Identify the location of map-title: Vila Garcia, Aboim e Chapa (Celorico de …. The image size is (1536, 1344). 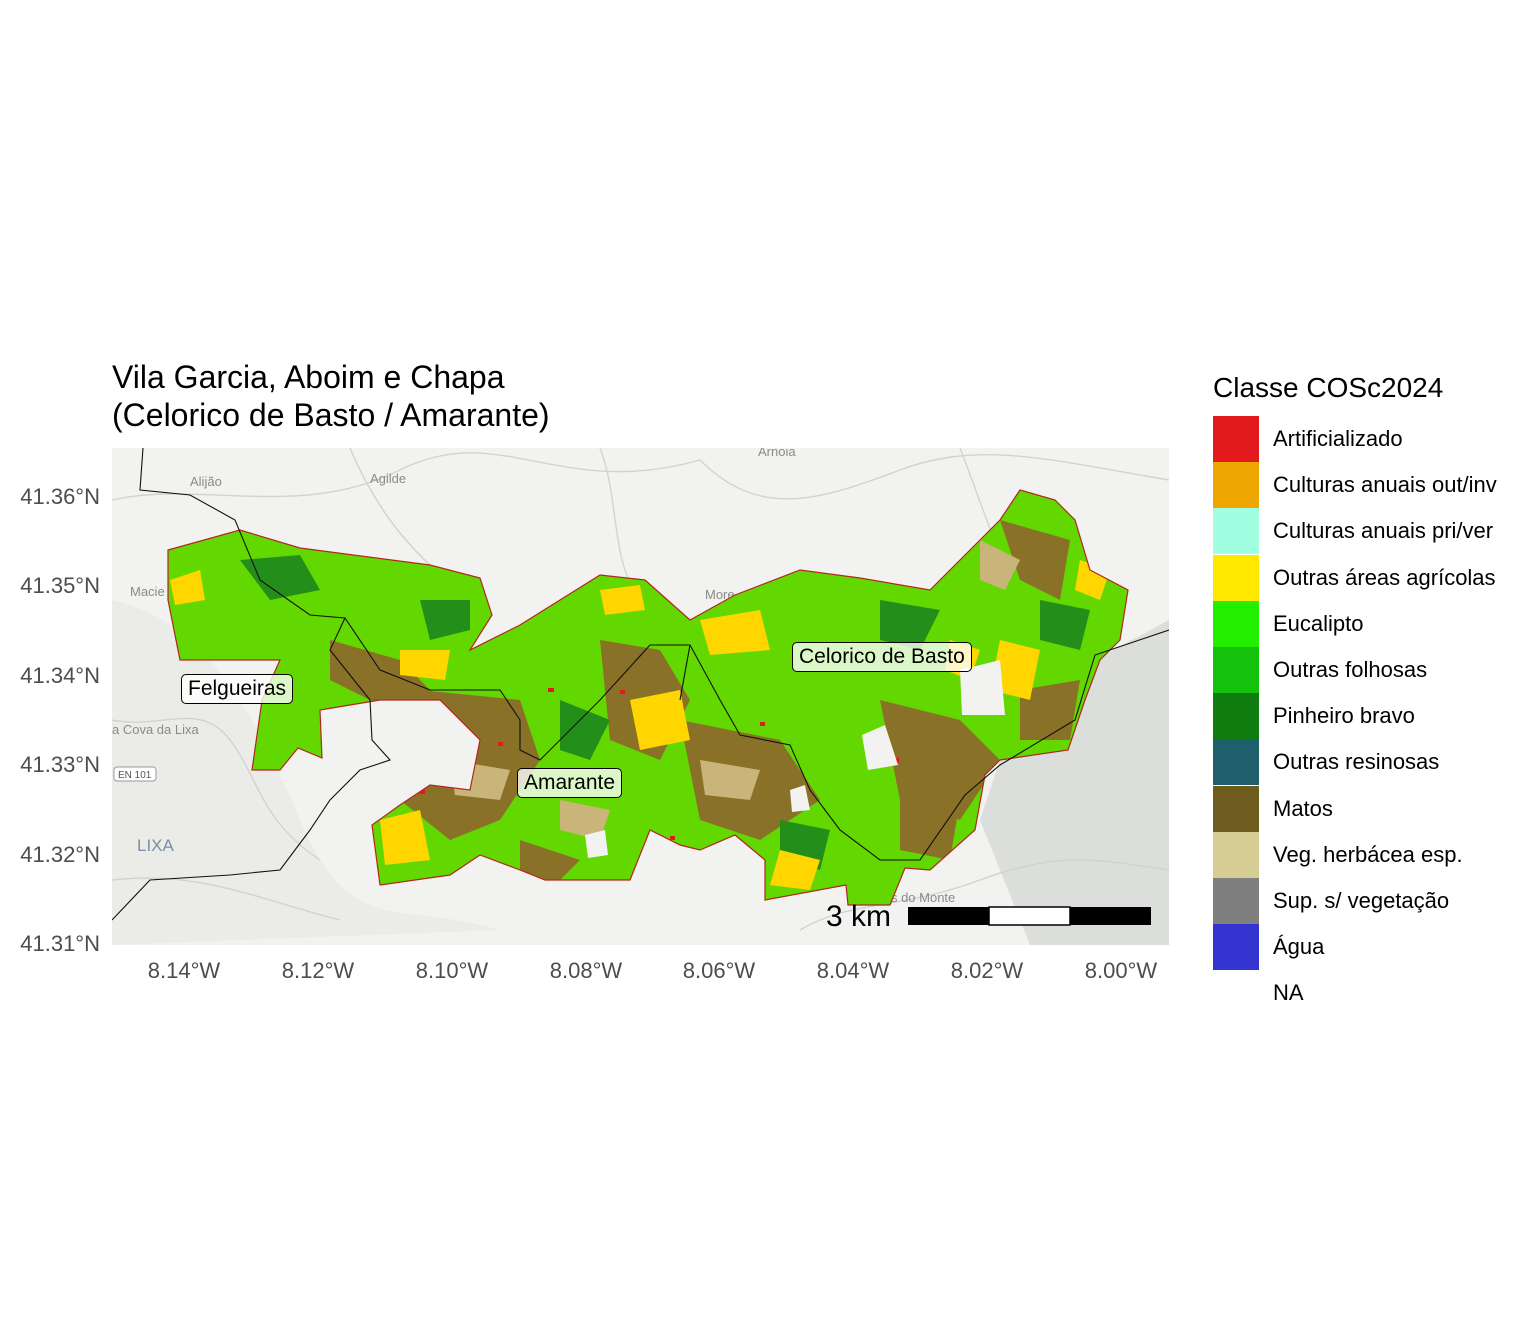
(331, 396).